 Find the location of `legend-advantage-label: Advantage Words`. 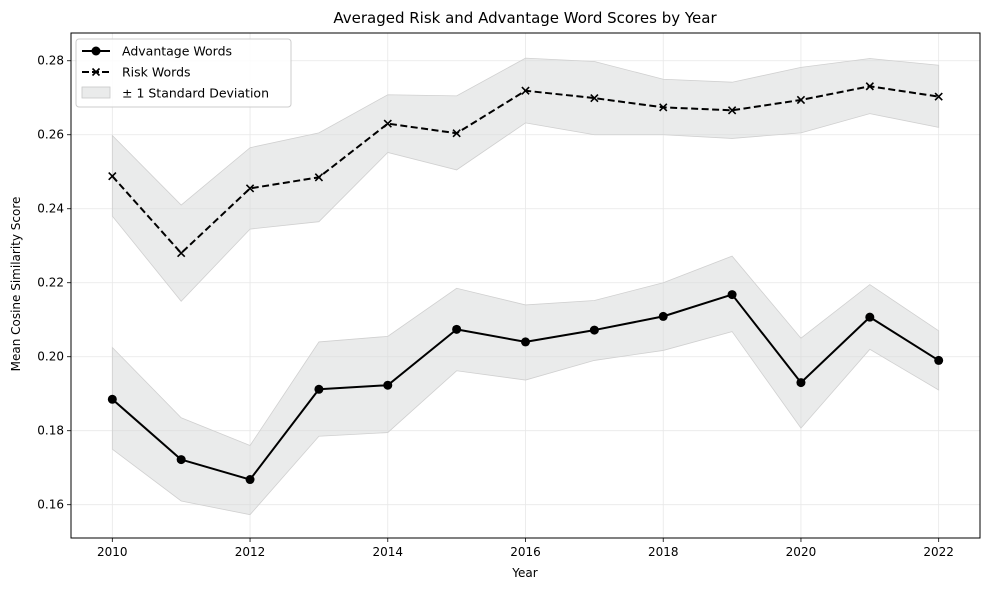

legend-advantage-label: Advantage Words is located at coordinates (177, 51).